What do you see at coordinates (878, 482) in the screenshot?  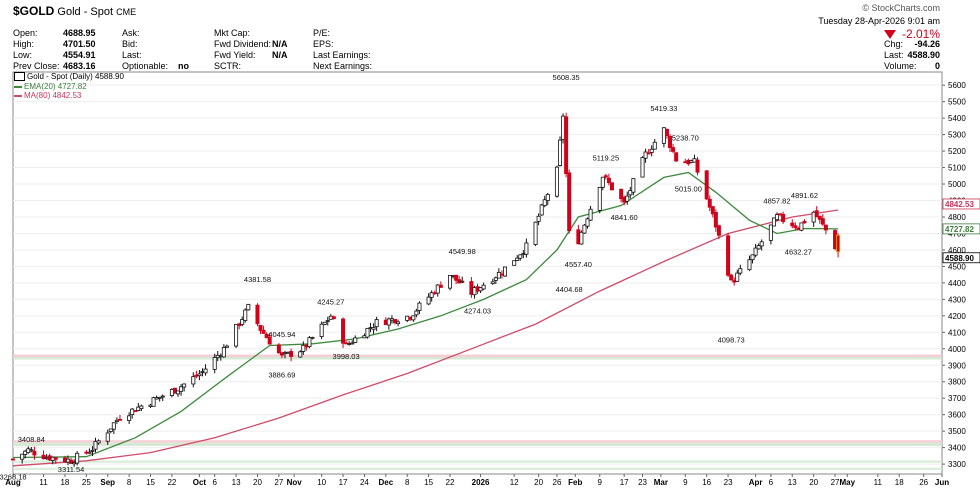 I see `x-tick-label: 11` at bounding box center [878, 482].